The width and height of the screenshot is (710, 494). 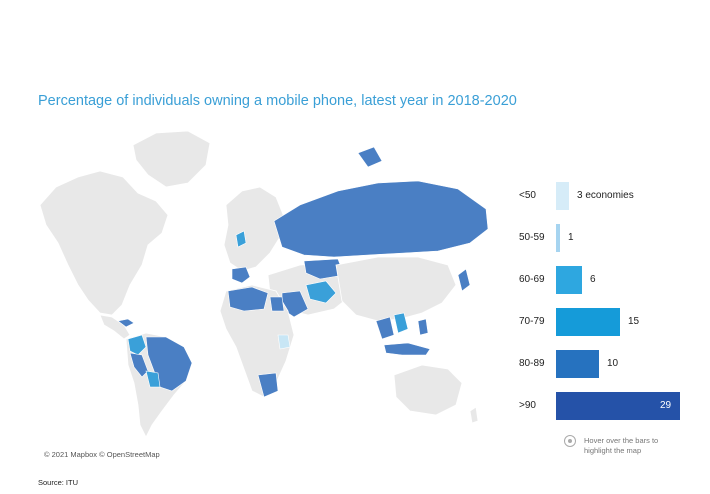 What do you see at coordinates (126, 323) in the screenshot?
I see `map-region-caribbean` at bounding box center [126, 323].